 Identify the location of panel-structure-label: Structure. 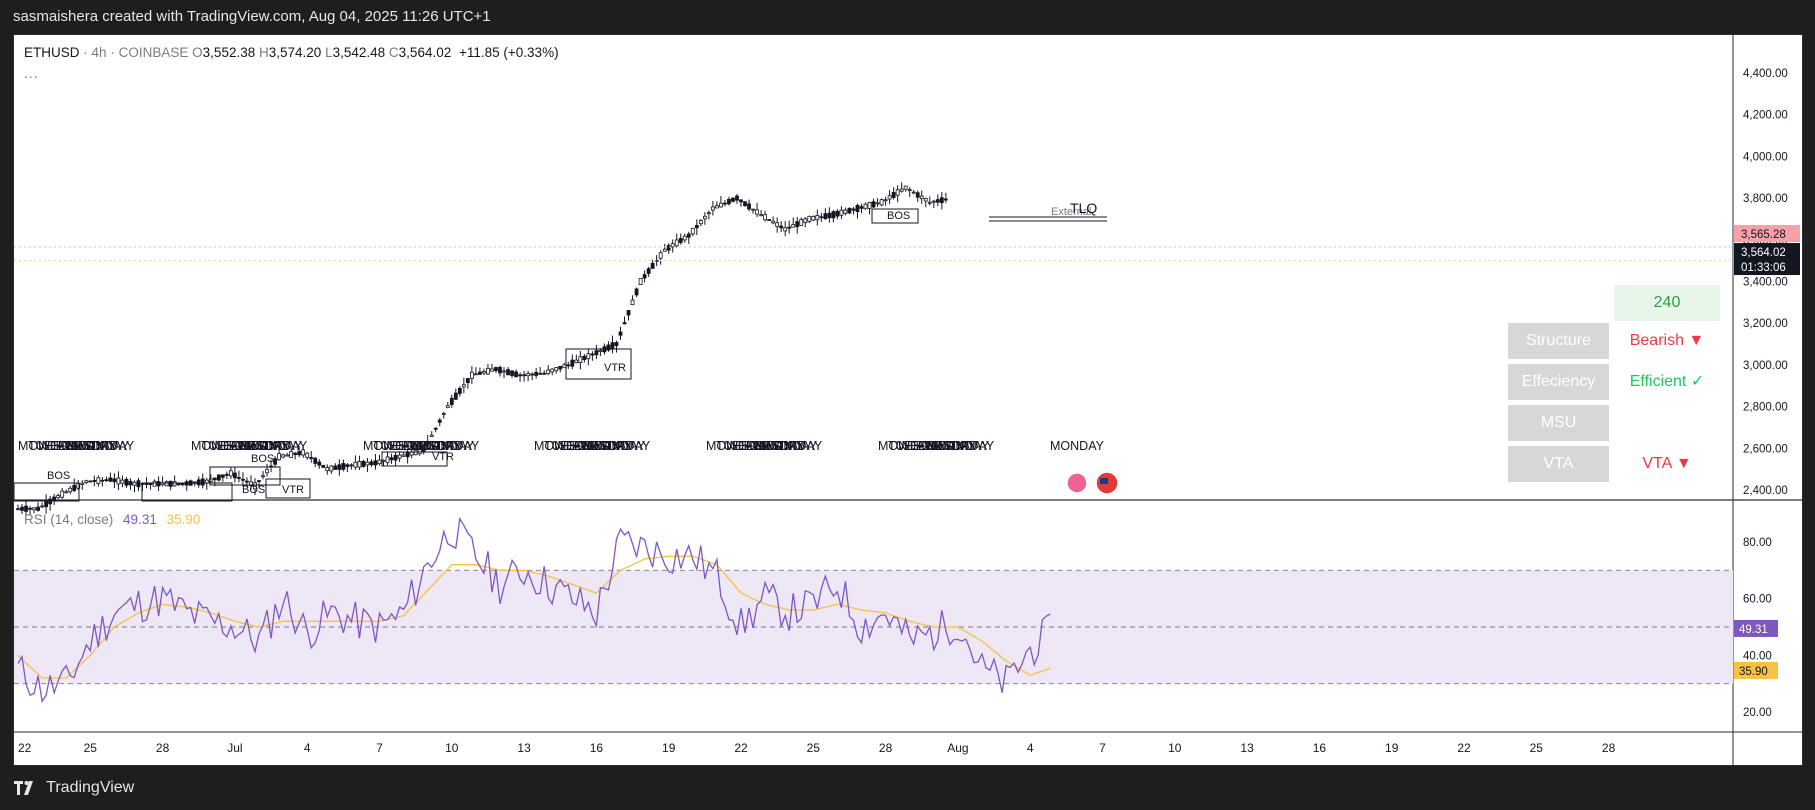
(1558, 341).